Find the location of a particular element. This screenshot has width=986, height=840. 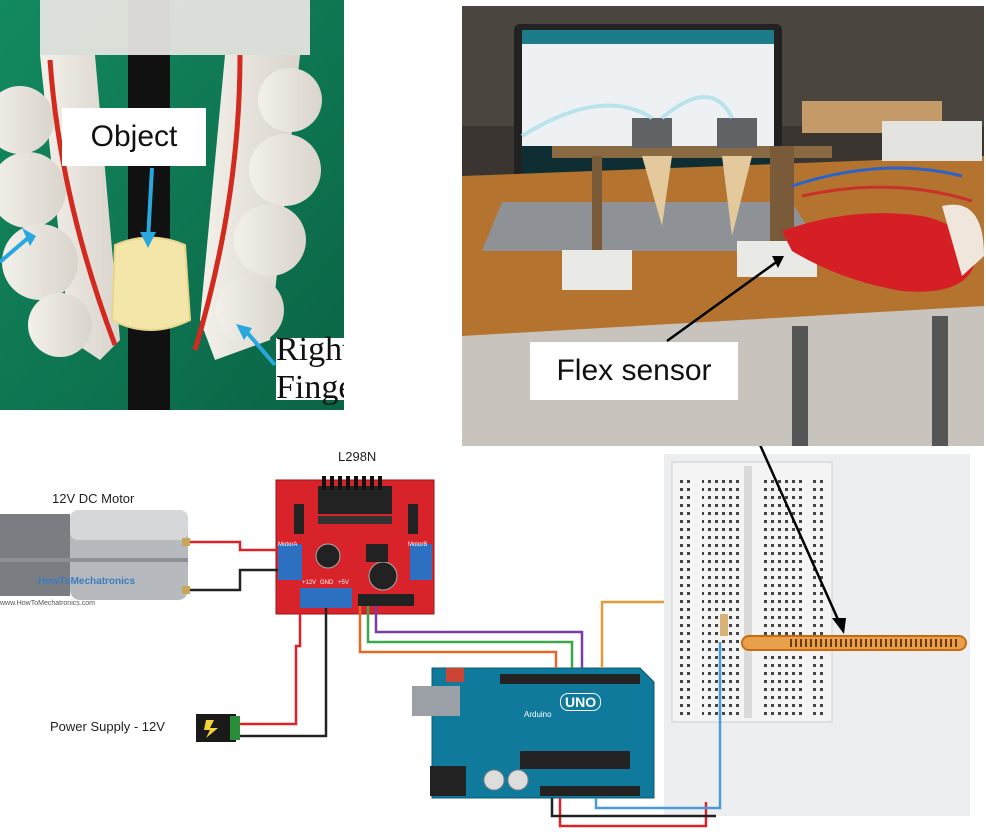

driver-pin-12v: +12V is located at coordinates (309, 583).